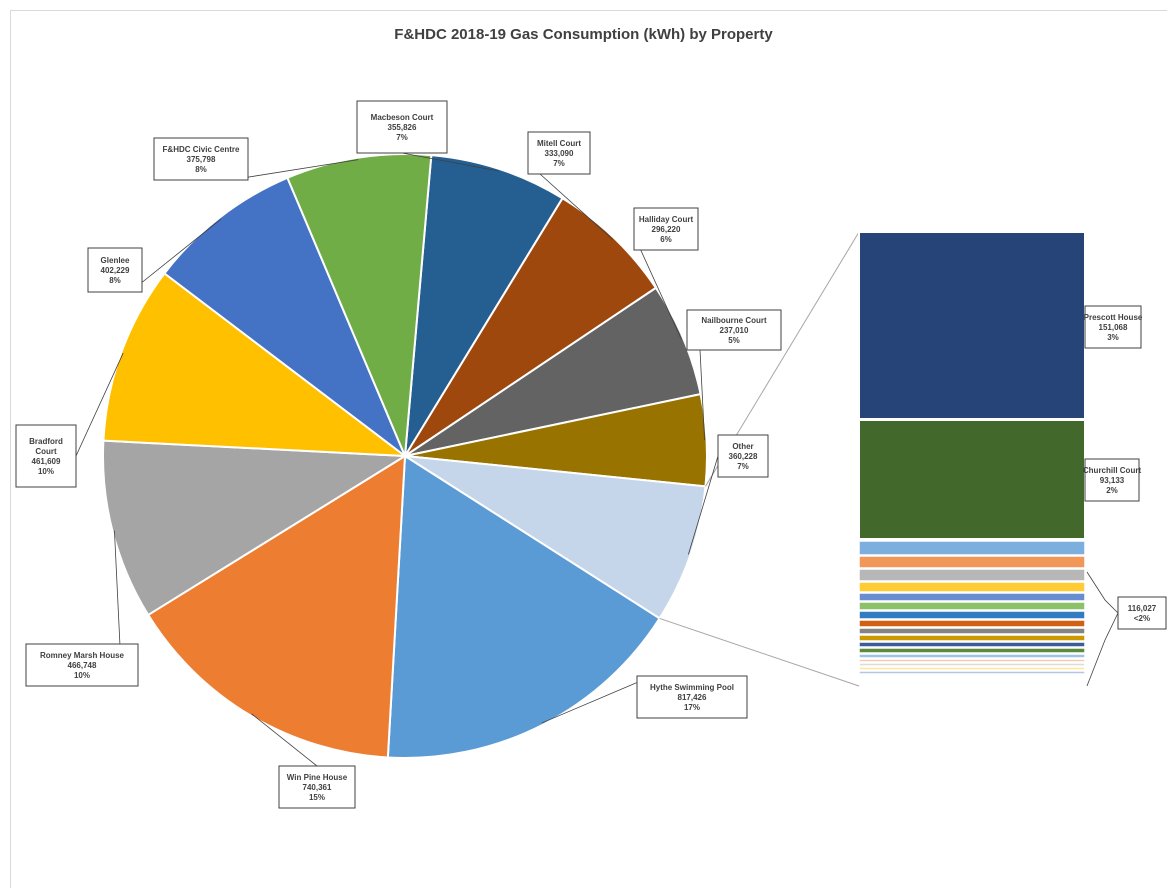 The width and height of the screenshot is (1167, 888). Describe the element at coordinates (742, 446) in the screenshot. I see `label-name: Other` at that location.